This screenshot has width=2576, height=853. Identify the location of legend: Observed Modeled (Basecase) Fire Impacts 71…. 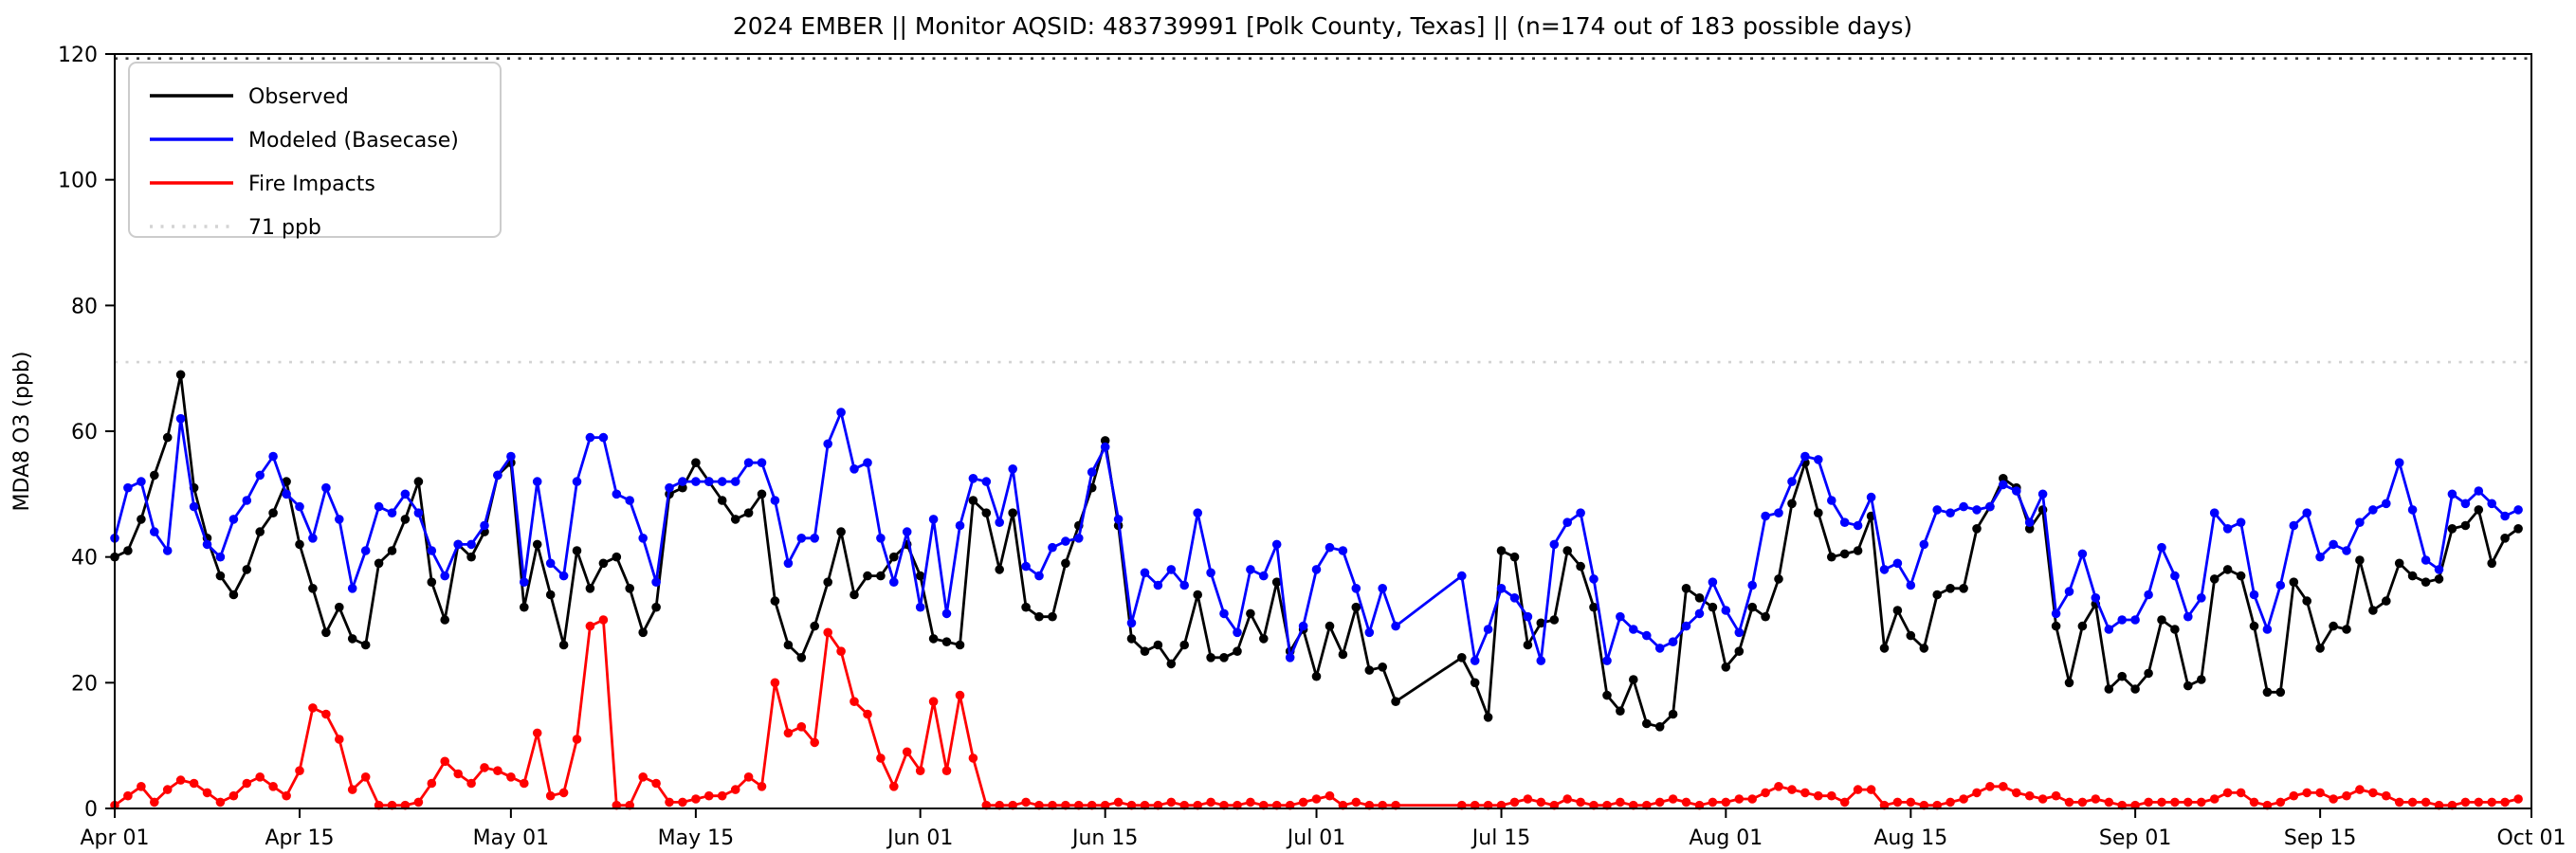
(315, 151).